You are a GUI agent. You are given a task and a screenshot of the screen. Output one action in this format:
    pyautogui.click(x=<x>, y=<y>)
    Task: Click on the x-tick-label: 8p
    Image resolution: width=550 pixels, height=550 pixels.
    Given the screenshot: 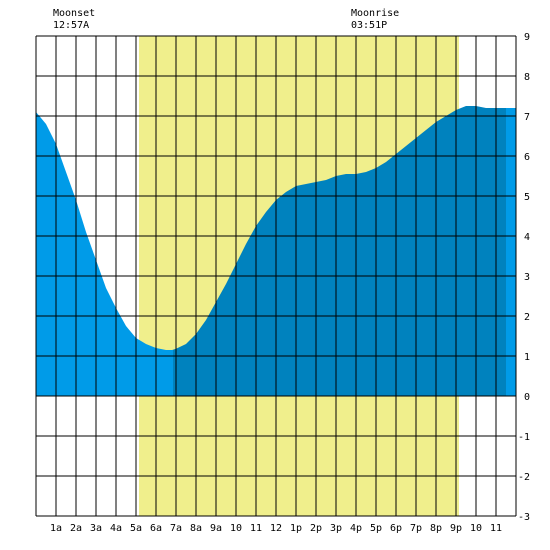 What is the action you would take?
    pyautogui.click(x=436, y=528)
    